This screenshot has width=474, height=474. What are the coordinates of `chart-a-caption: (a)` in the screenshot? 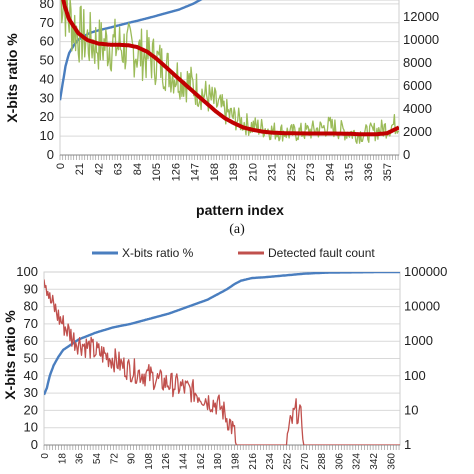 It's located at (237, 229).